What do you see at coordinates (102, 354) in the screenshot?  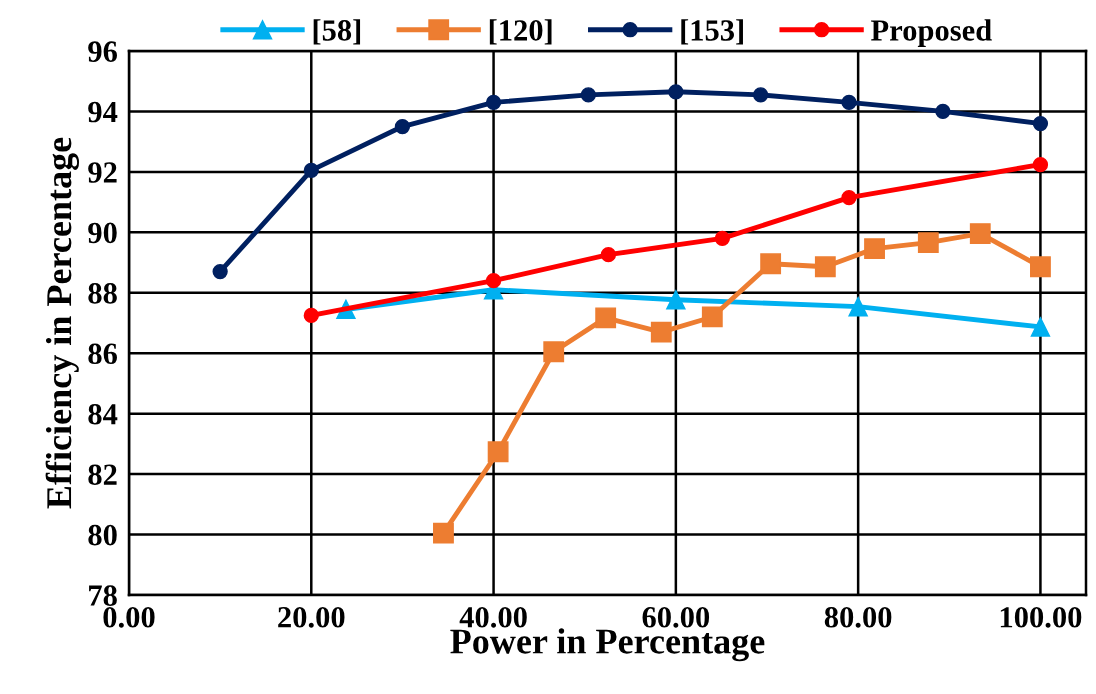 I see `y-tick-label: 86` at bounding box center [102, 354].